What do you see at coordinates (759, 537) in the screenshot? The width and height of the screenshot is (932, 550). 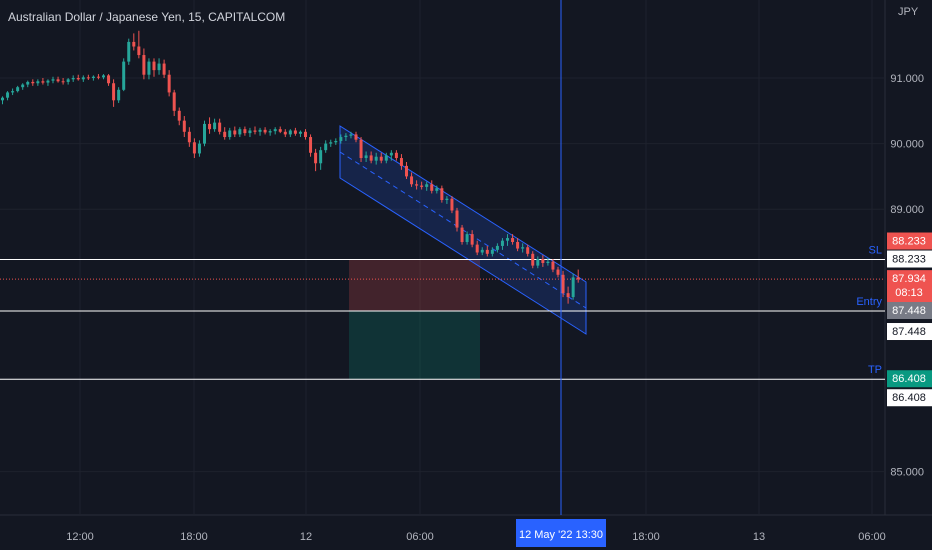 I see `x-tick-label: 13` at bounding box center [759, 537].